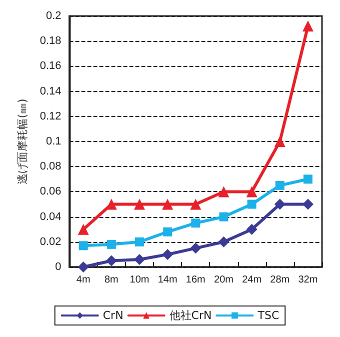 Image resolution: width=340 pixels, height=337 pixels. I want to click on y-tick-label: 0.08, so click(51, 166).